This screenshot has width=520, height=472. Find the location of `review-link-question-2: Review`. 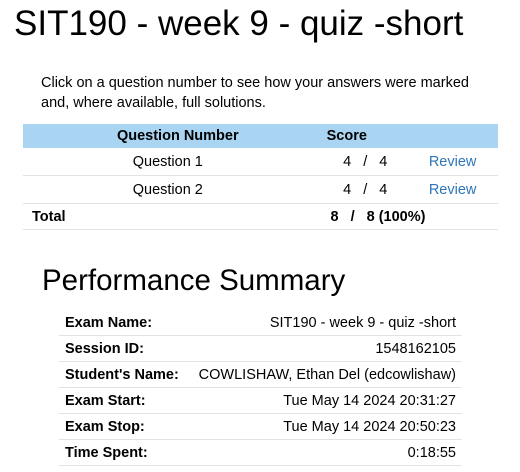

review-link-question-2: Review is located at coordinates (452, 189).